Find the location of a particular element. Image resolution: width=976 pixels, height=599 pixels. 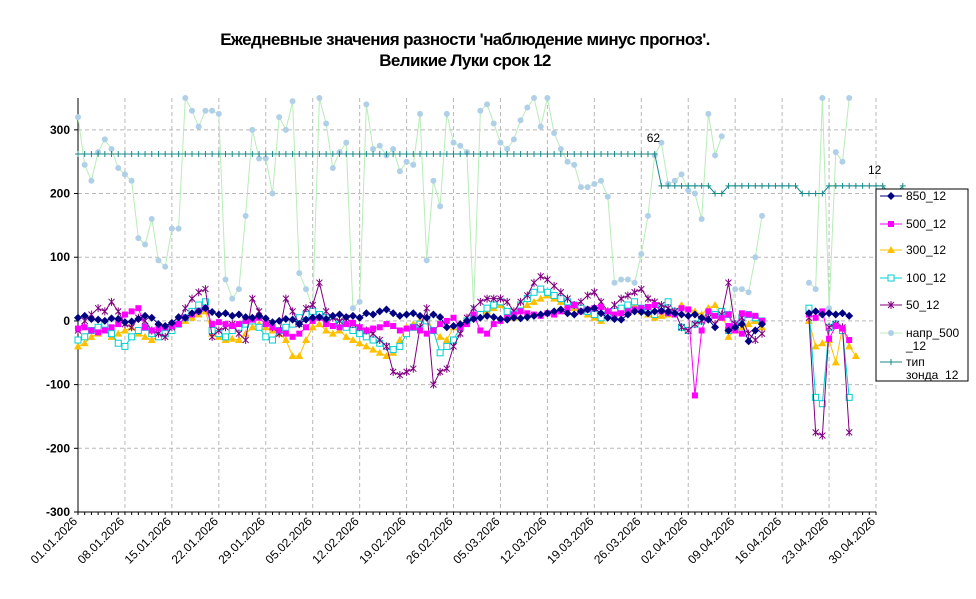

legend-label: 300_12 is located at coordinates (926, 250).